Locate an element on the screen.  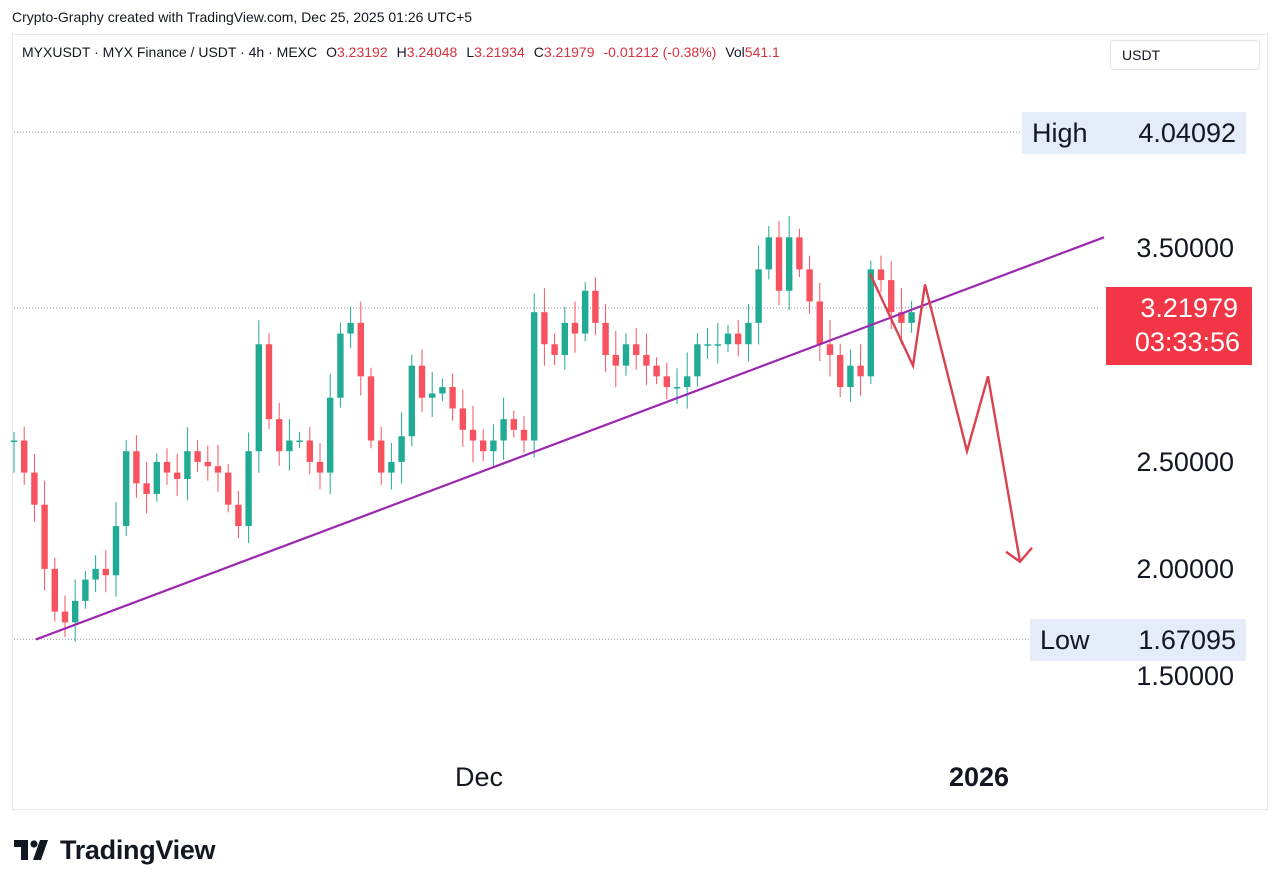
projection-arrow is located at coordinates (945, 417).